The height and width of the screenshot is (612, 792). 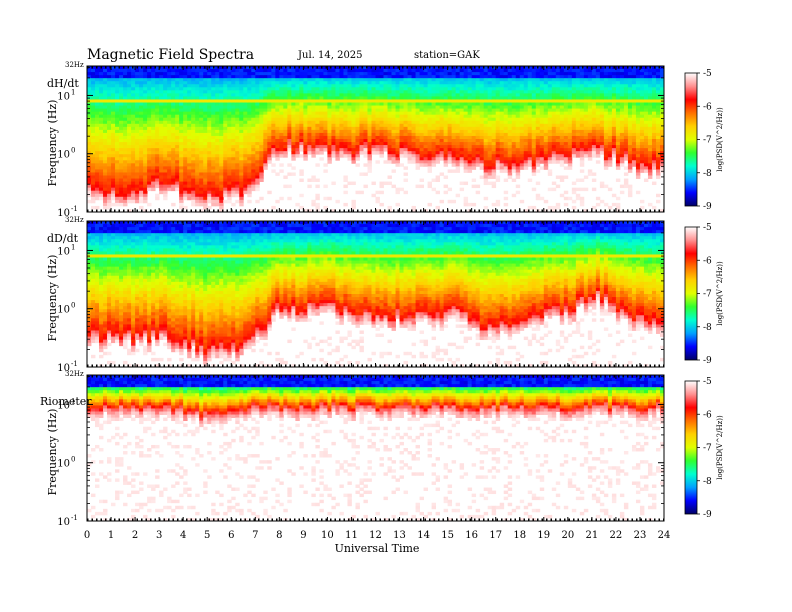 I want to click on x-tick-7: 7, so click(x=255, y=535).